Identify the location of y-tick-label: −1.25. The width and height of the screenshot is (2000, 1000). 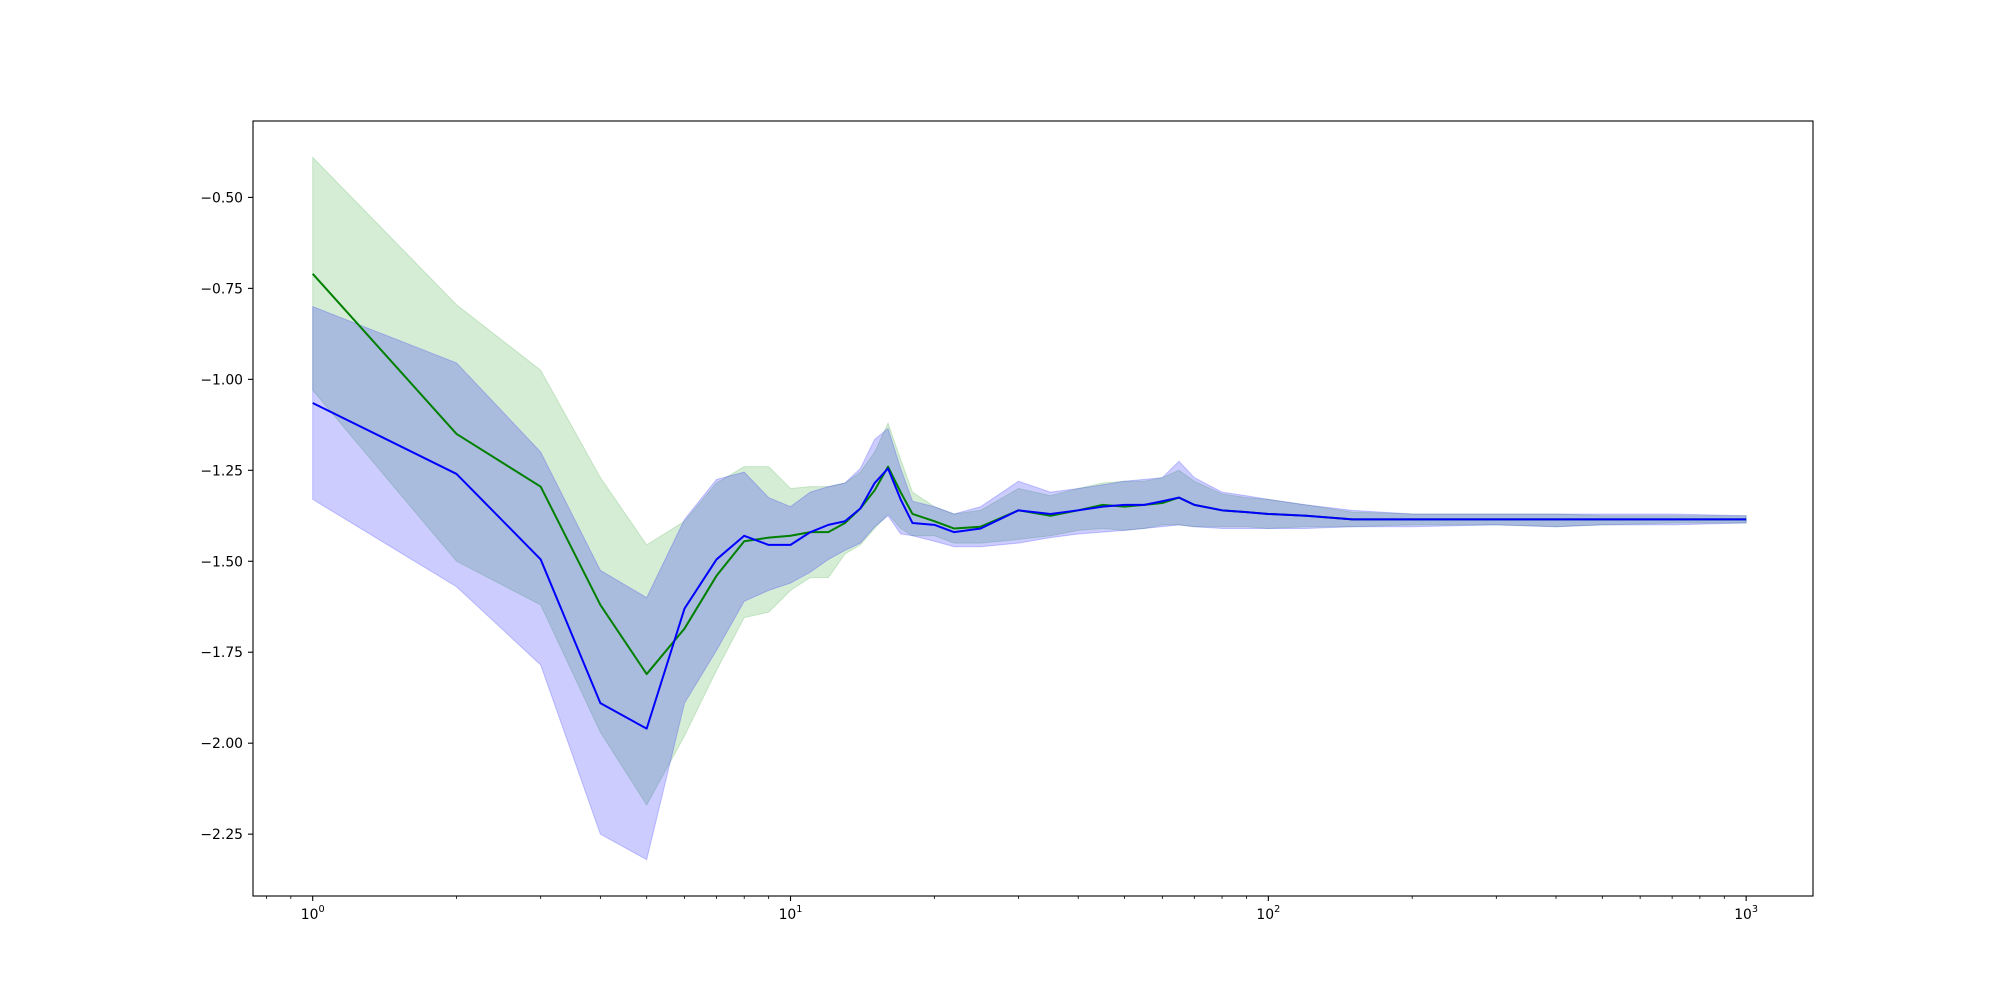
(221, 471).